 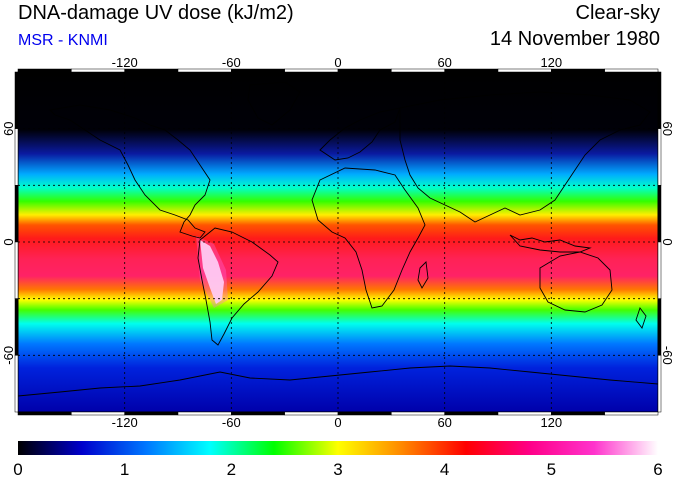 What do you see at coordinates (17, 469) in the screenshot?
I see `colorbar-tick-label: 0` at bounding box center [17, 469].